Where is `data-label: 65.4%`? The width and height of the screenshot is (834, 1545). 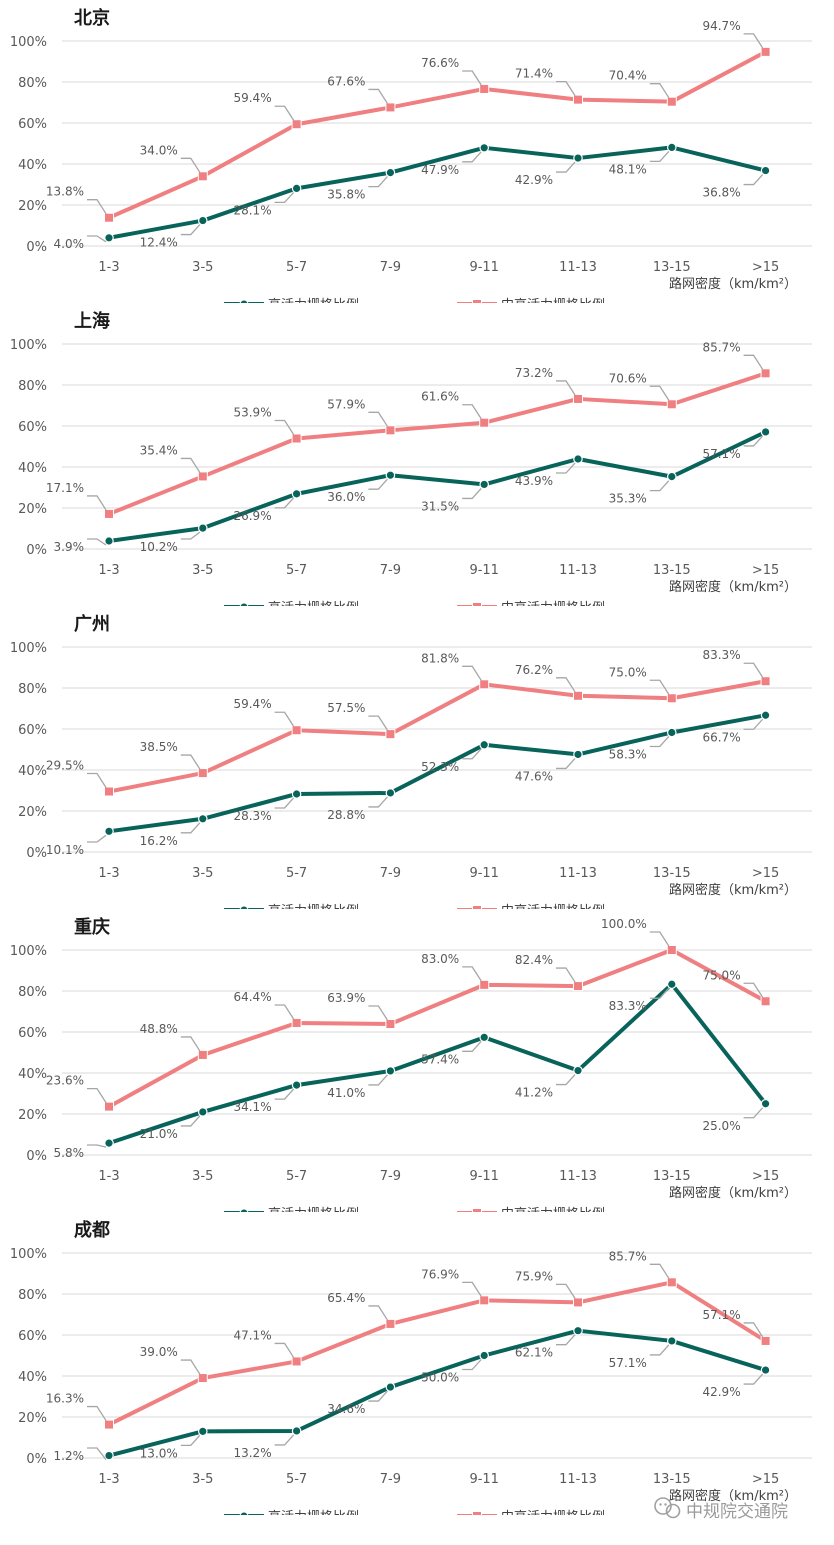
data-label: 65.4% is located at coordinates (346, 1298).